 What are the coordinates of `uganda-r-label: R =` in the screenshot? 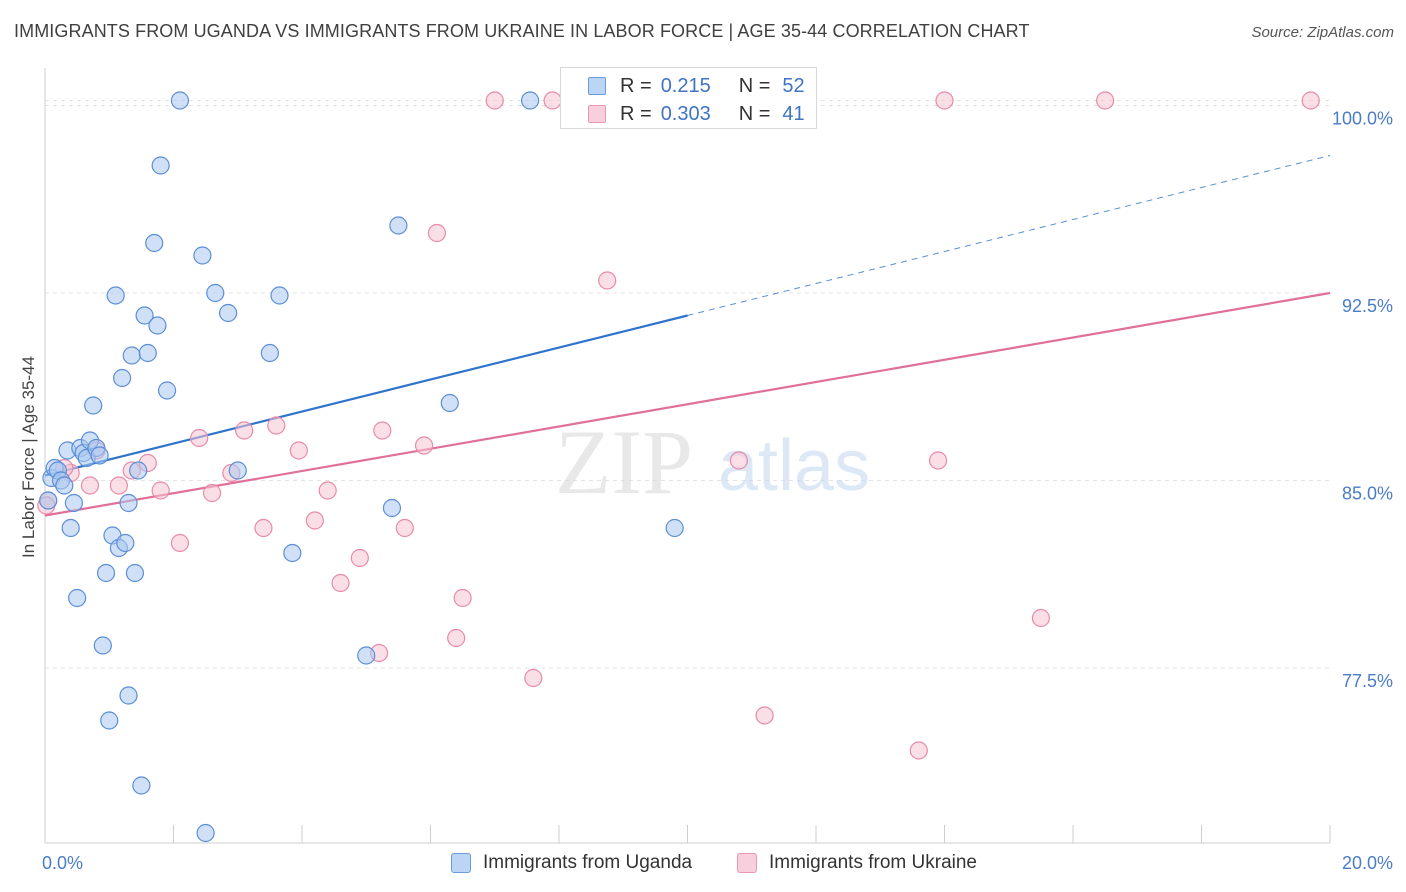 It's located at (636, 85).